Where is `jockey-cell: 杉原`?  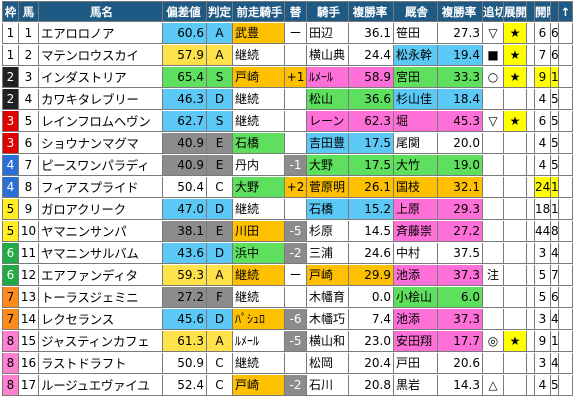
jockey-cell: 杉原 is located at coordinates (328, 231).